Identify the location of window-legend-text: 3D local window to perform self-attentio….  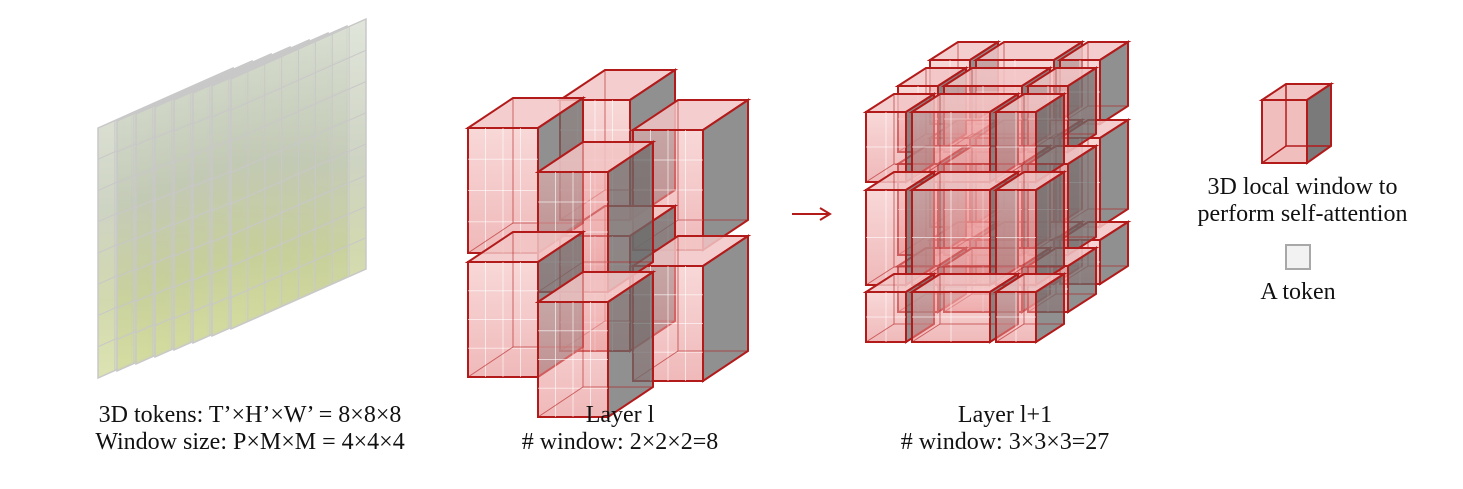
(1302, 201).